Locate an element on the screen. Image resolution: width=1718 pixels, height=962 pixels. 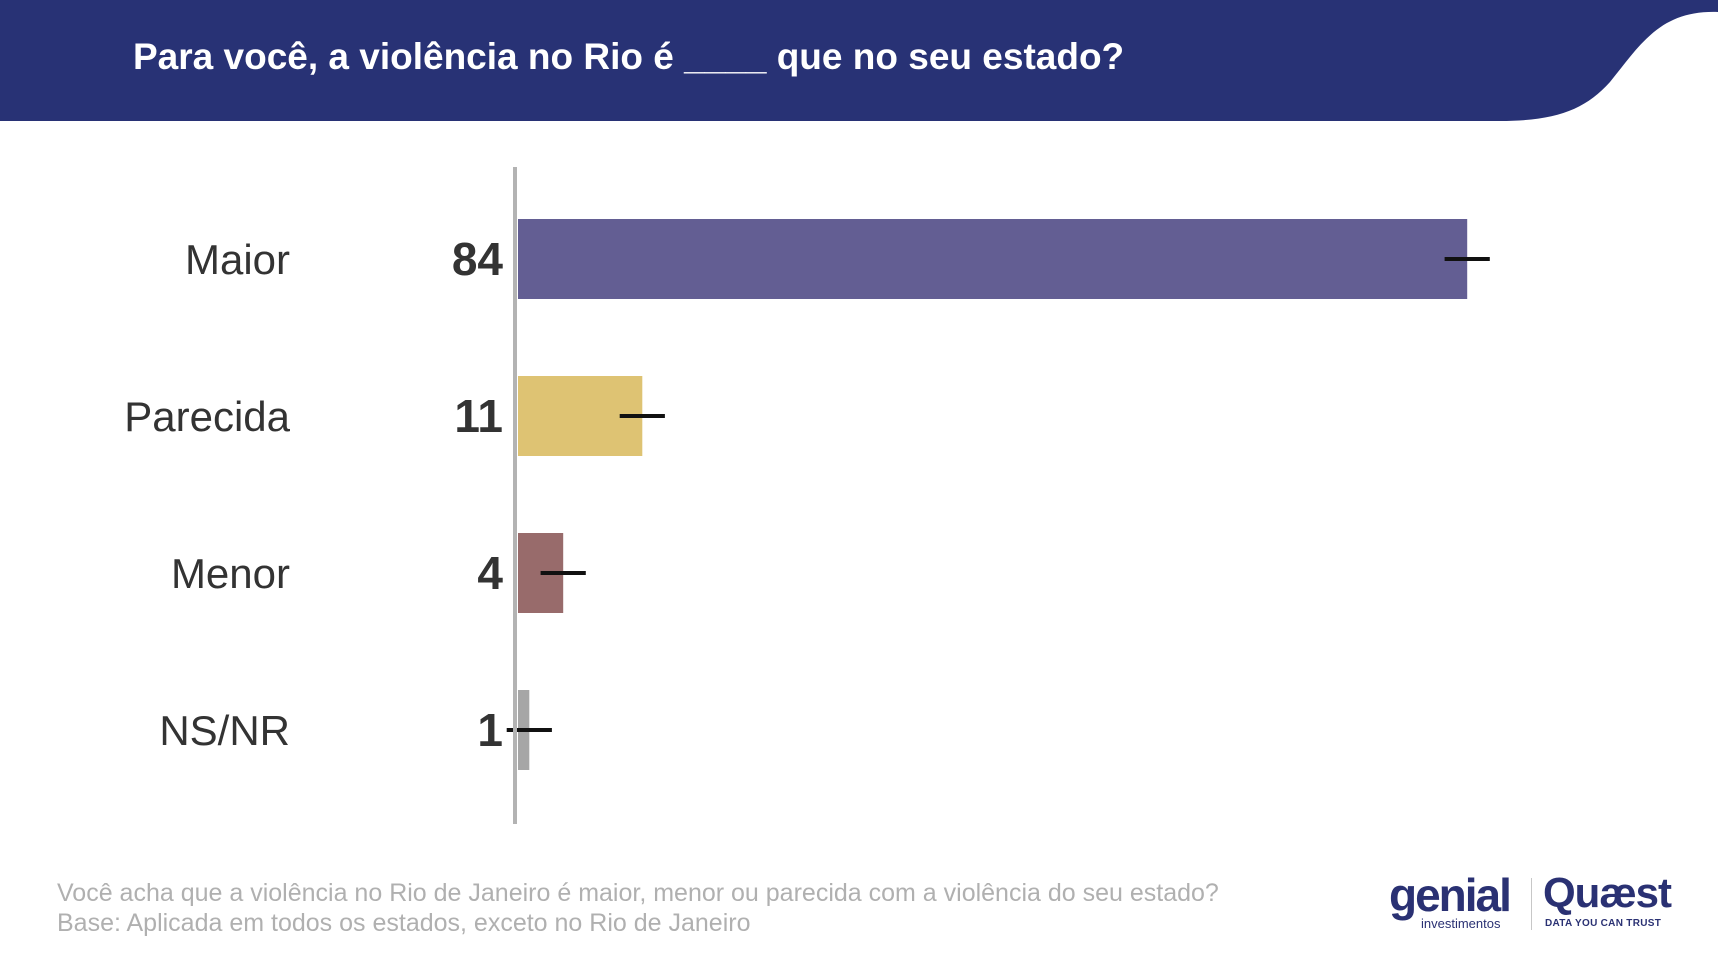
bar-maior is located at coordinates (993, 259).